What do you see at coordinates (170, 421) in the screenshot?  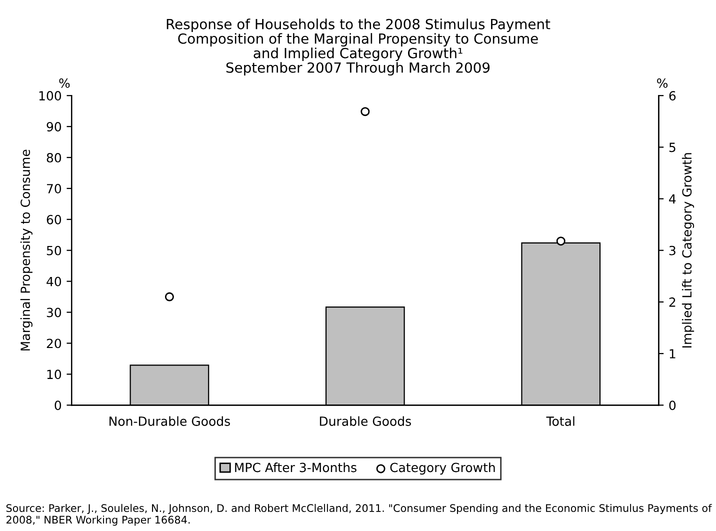 I see `x-tick-label: Non-Durable Goods` at bounding box center [170, 421].